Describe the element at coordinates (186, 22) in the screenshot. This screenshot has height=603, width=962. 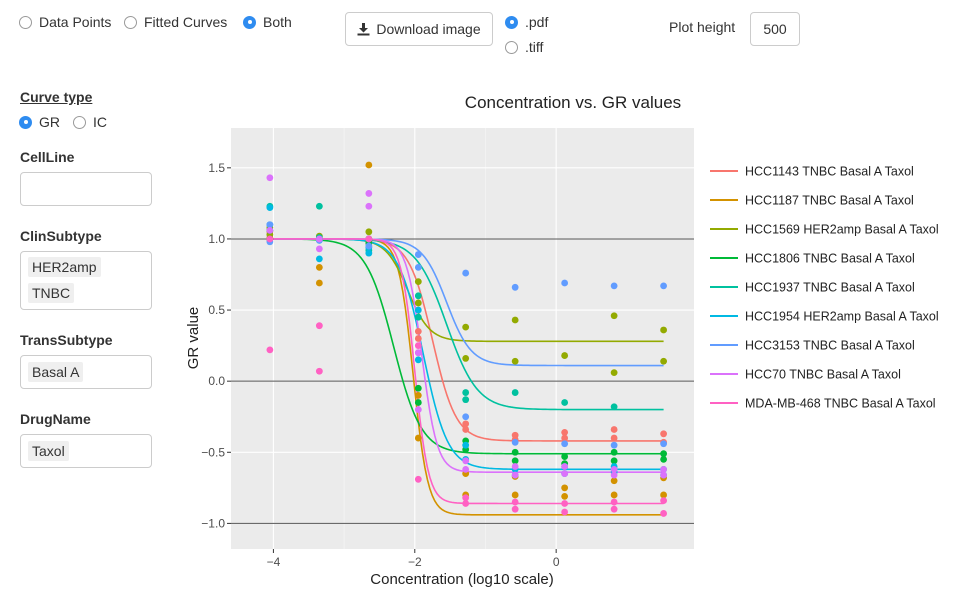
I see `radio-fitted-curves-label: Fitted Curves` at that location.